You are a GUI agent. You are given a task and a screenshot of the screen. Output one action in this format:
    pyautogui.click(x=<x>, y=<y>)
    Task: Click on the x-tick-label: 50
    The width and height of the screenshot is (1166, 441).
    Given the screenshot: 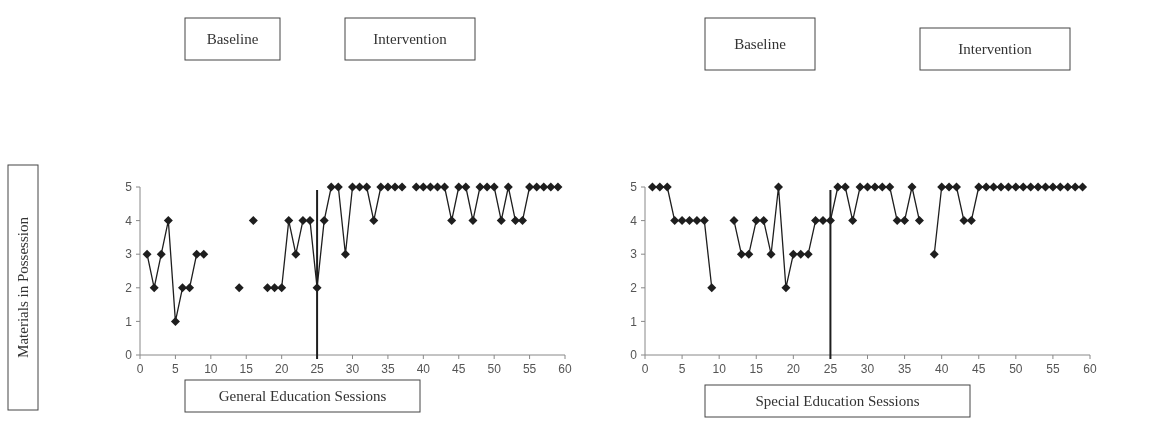 What is the action you would take?
    pyautogui.click(x=1016, y=369)
    